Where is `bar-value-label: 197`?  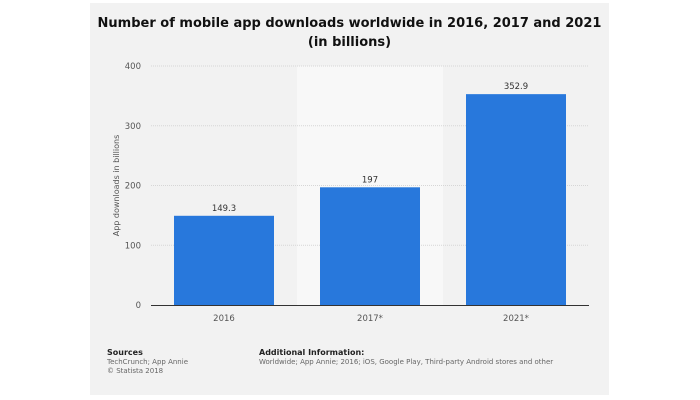
bar-value-label: 197 is located at coordinates (370, 180).